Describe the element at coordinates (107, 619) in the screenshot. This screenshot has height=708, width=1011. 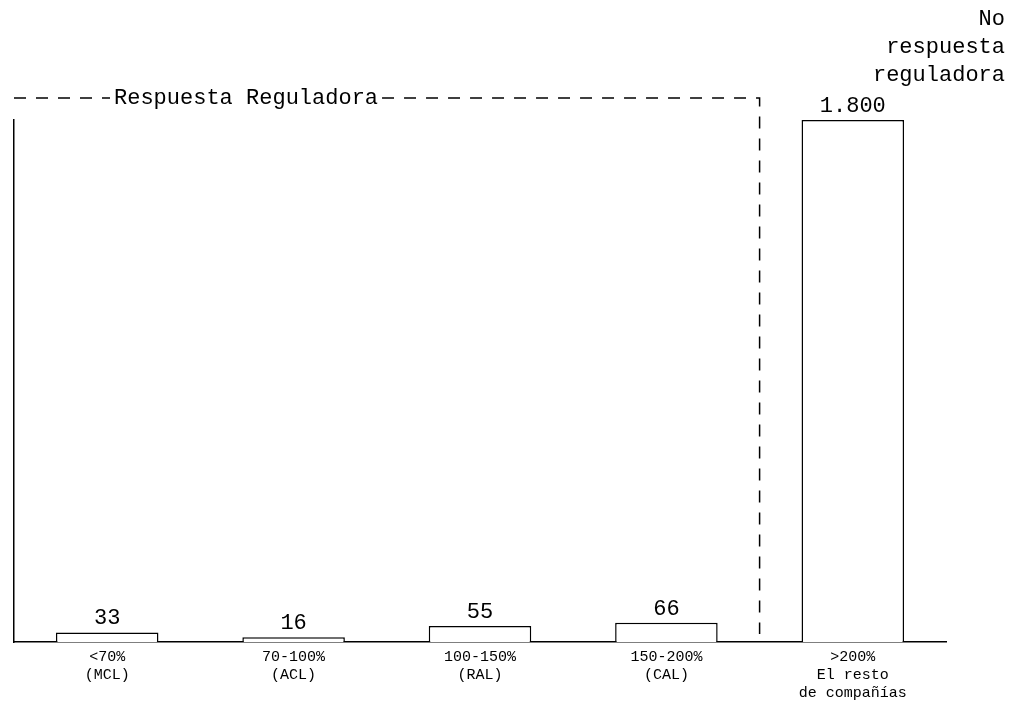
I see `data-label: 33` at that location.